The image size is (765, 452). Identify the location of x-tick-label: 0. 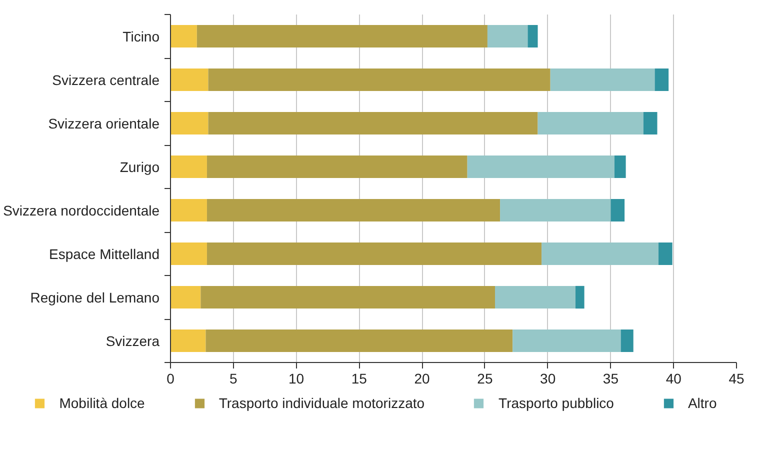
(170, 378).